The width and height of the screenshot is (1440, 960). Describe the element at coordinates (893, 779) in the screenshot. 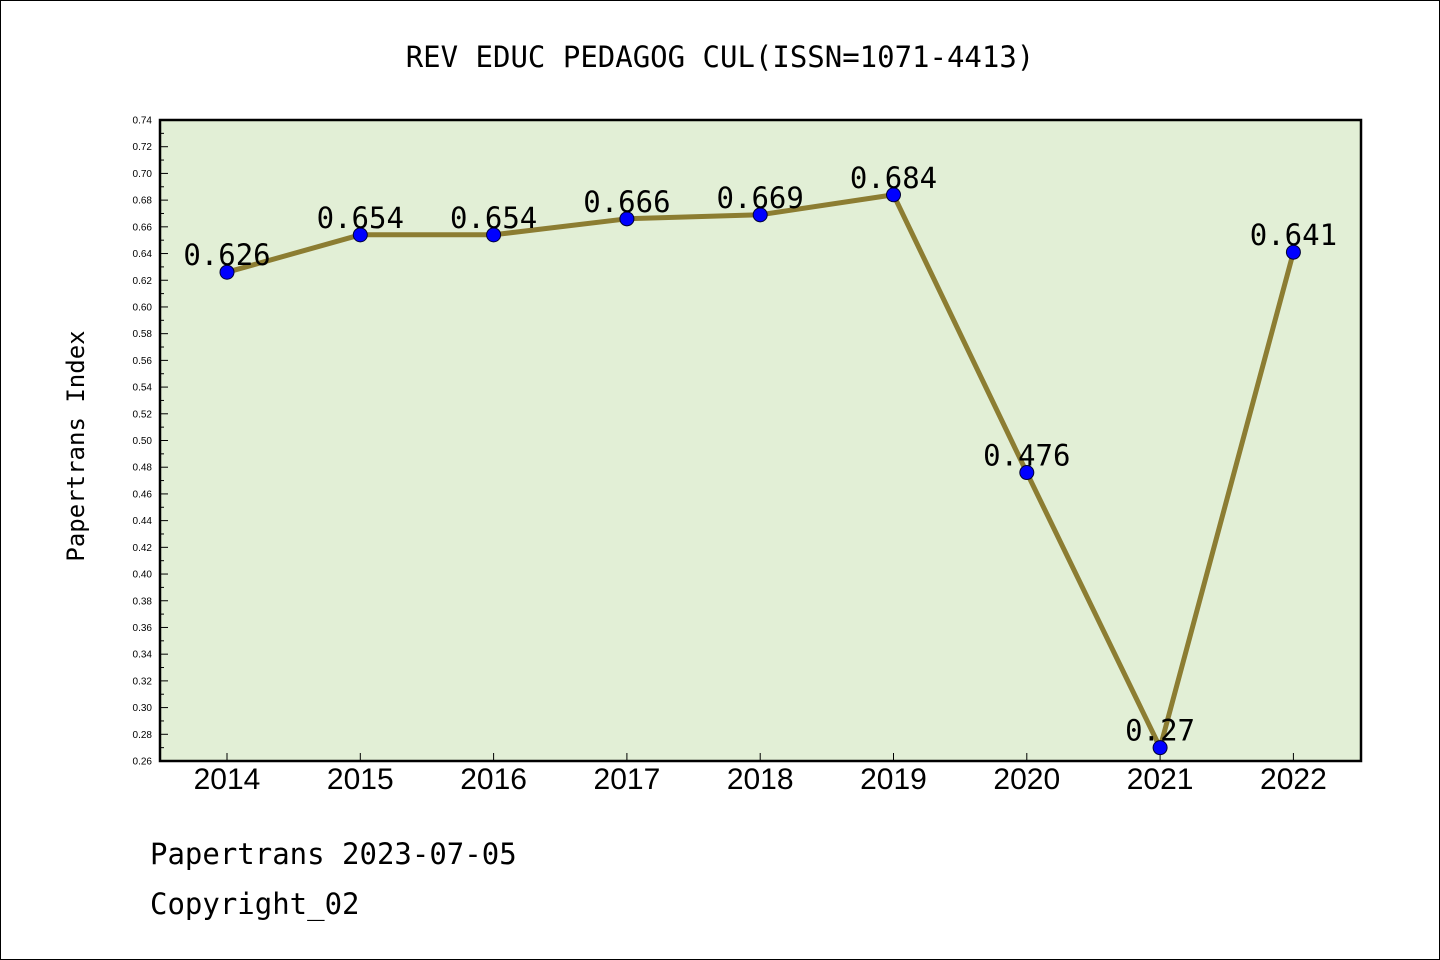

I see `x-tick-label: 2019` at that location.